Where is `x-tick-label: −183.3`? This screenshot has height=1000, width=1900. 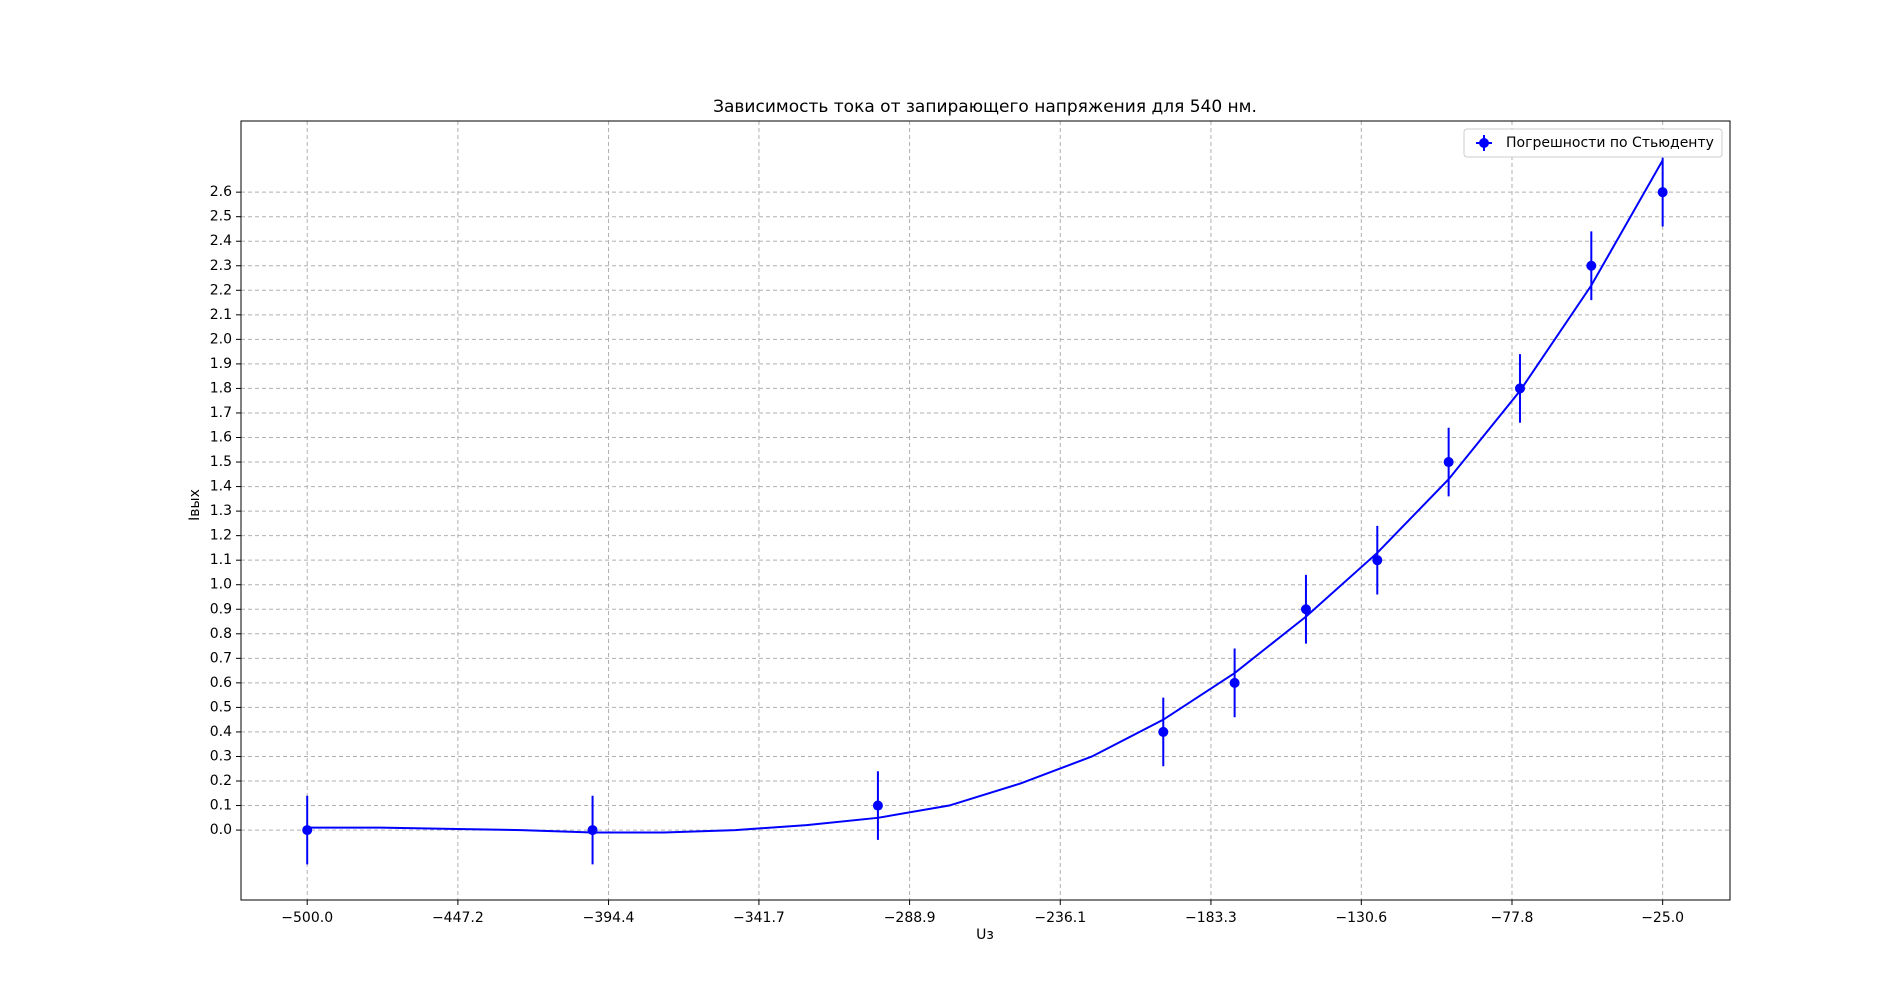 x-tick-label: −183.3 is located at coordinates (1211, 918).